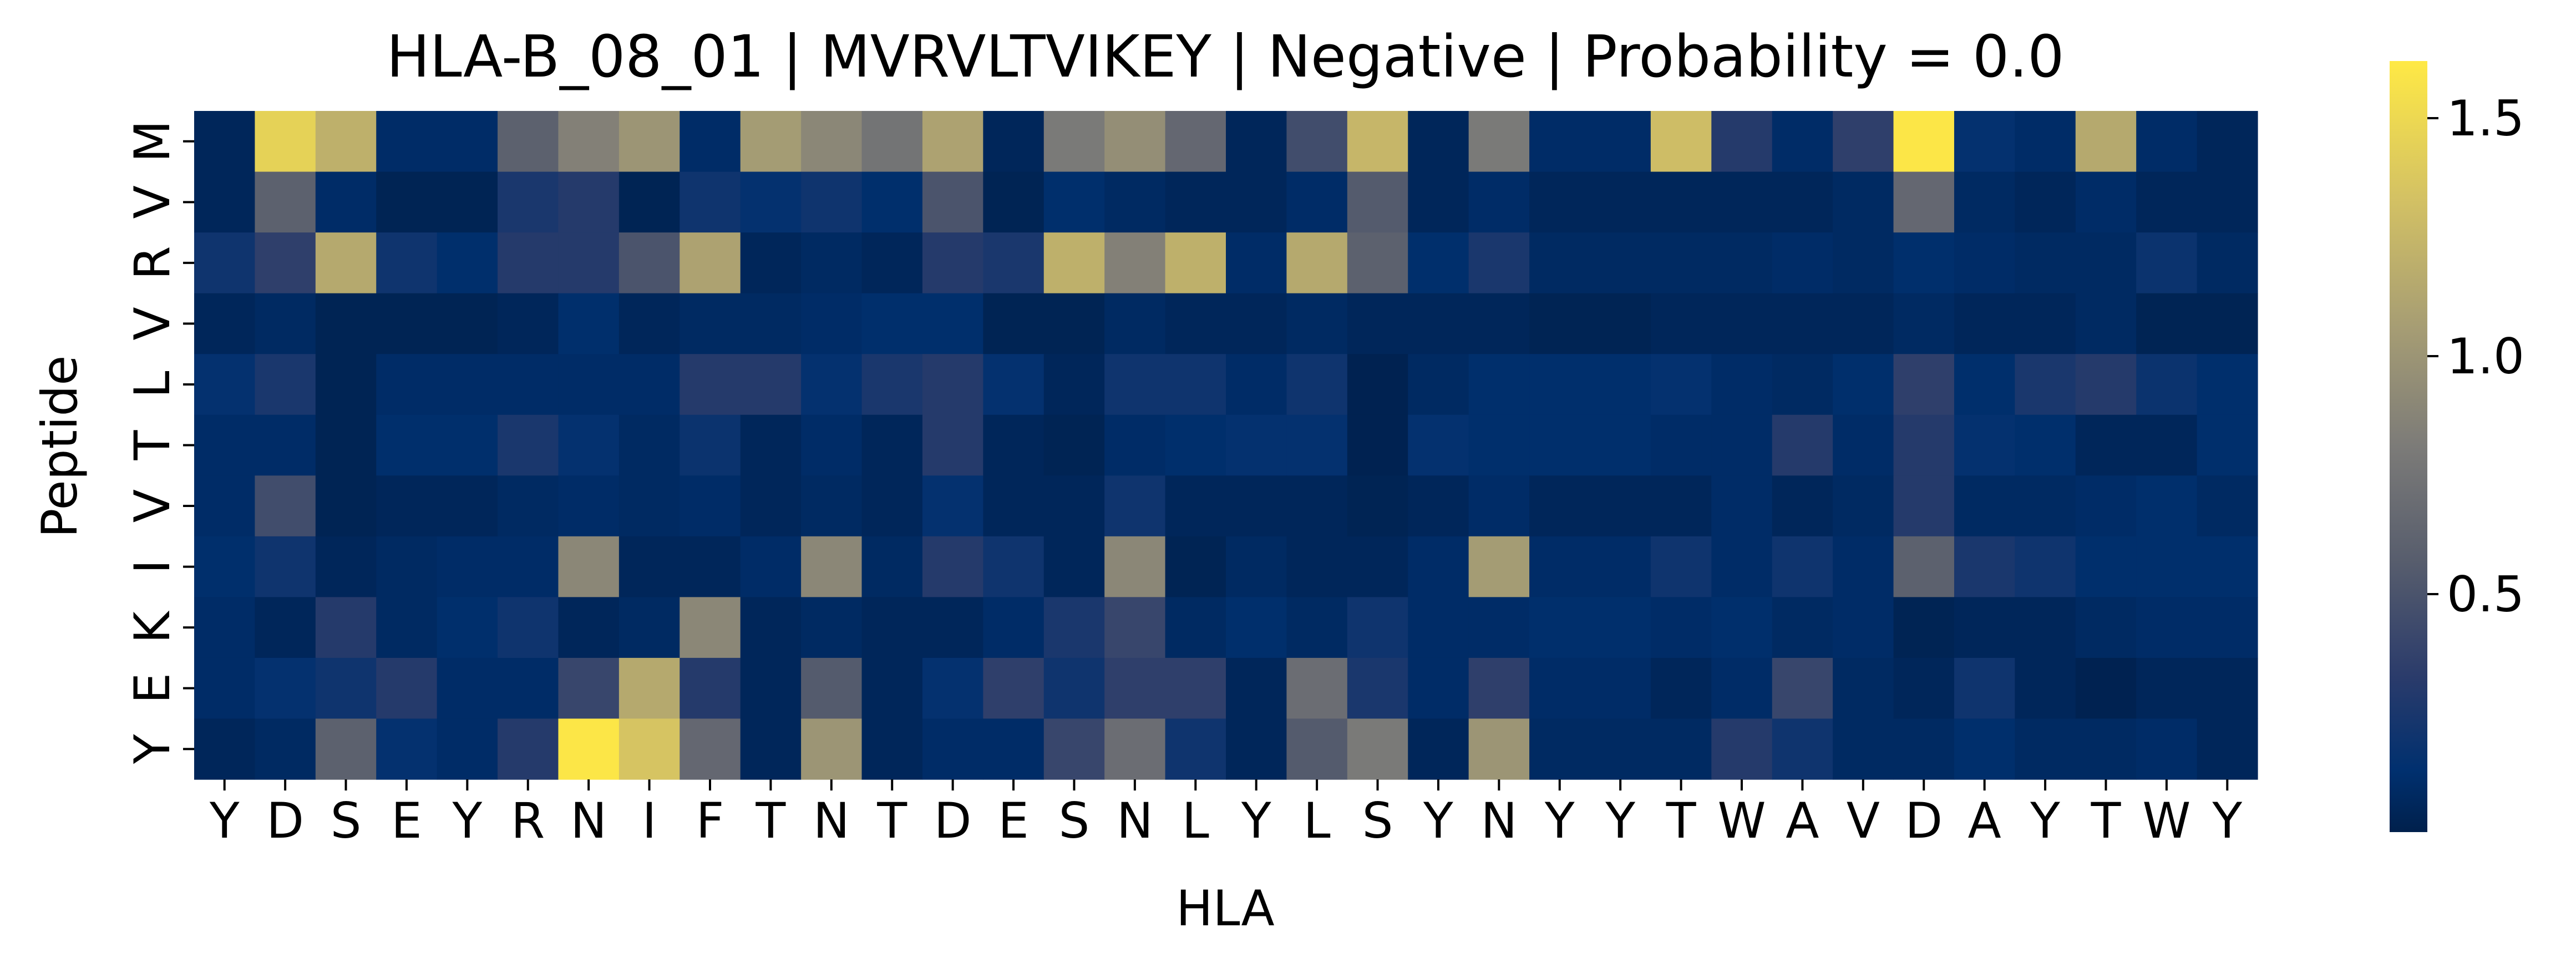  What do you see at coordinates (152, 141) in the screenshot?
I see `y-tick-label: M` at bounding box center [152, 141].